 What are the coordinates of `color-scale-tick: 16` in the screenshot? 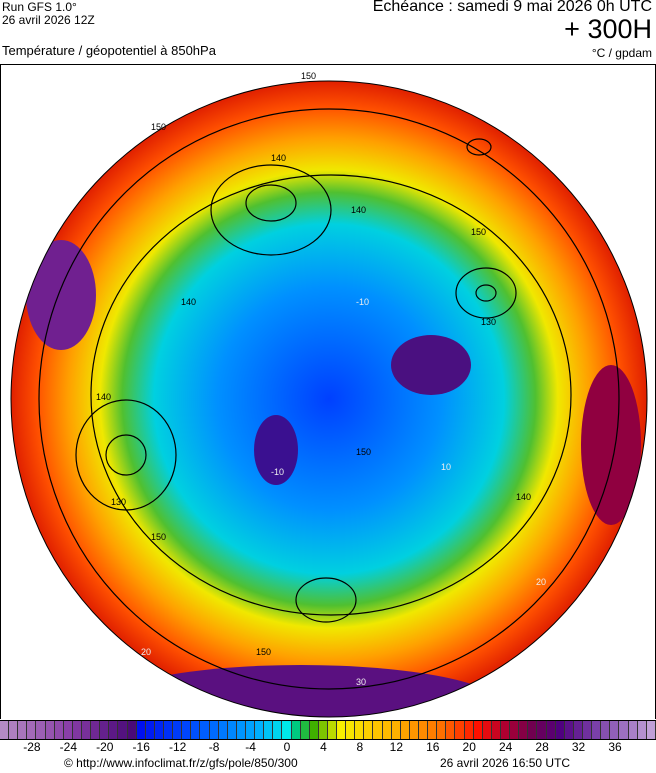 It's located at (433, 747).